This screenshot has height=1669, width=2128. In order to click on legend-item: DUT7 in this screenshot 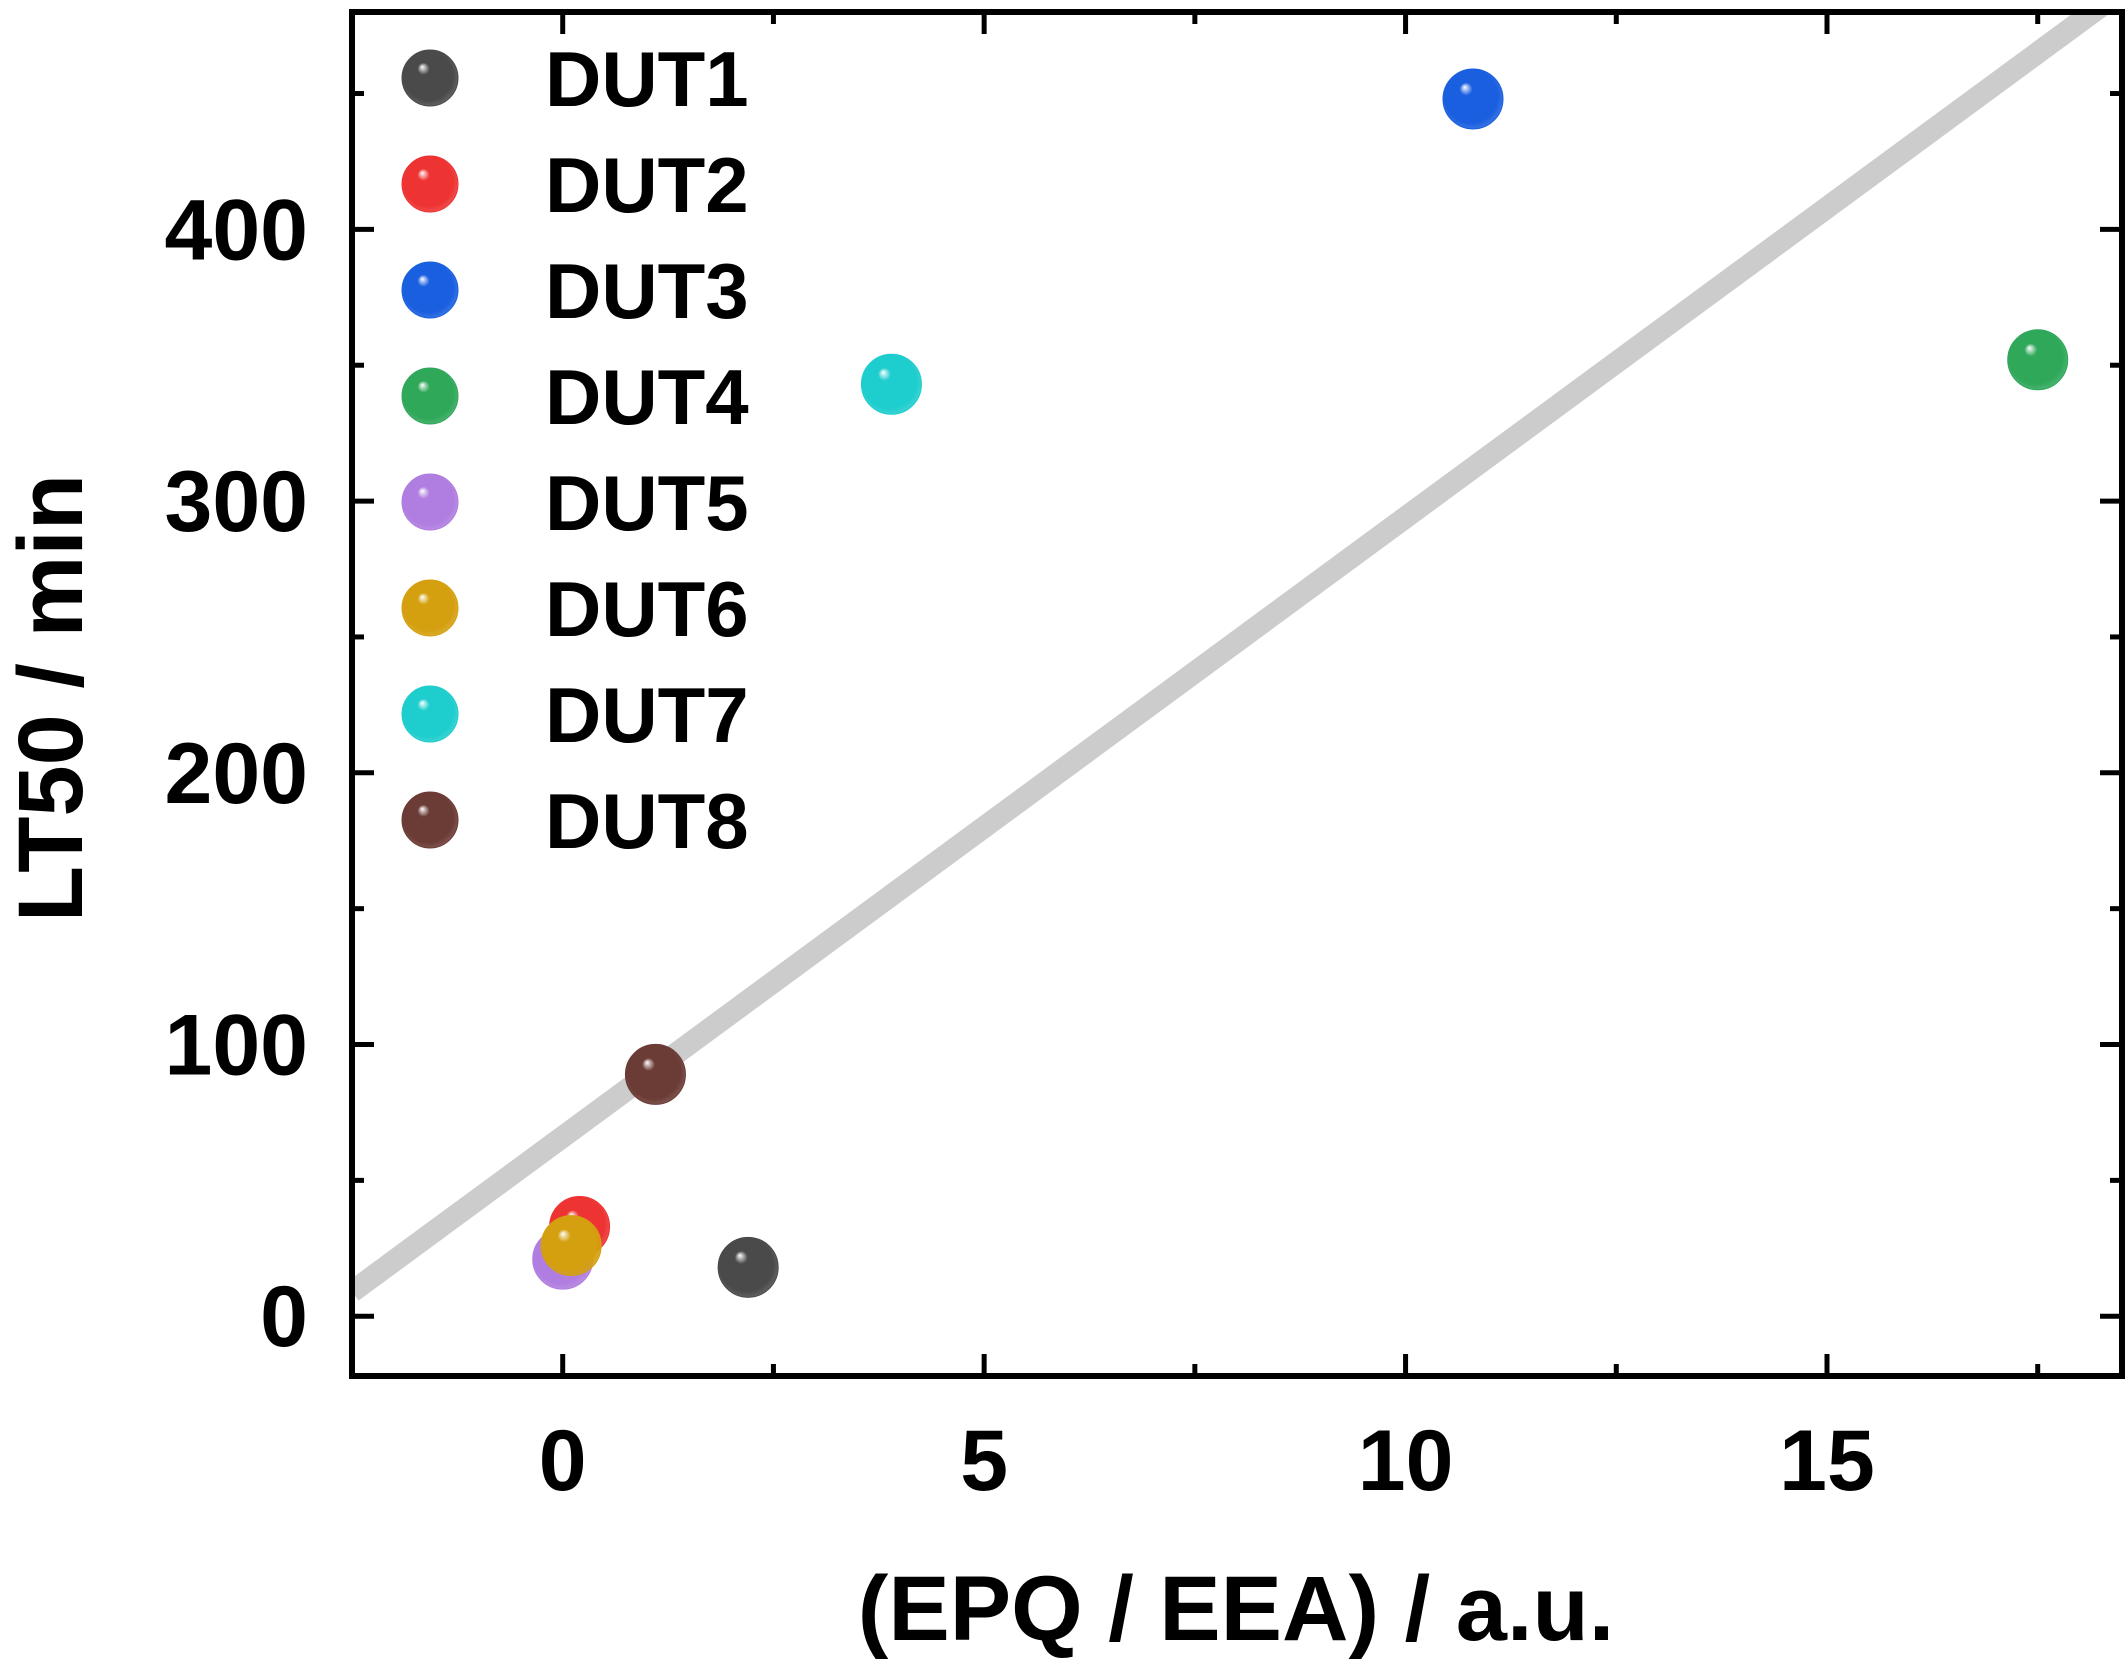, I will do `click(575, 715)`.